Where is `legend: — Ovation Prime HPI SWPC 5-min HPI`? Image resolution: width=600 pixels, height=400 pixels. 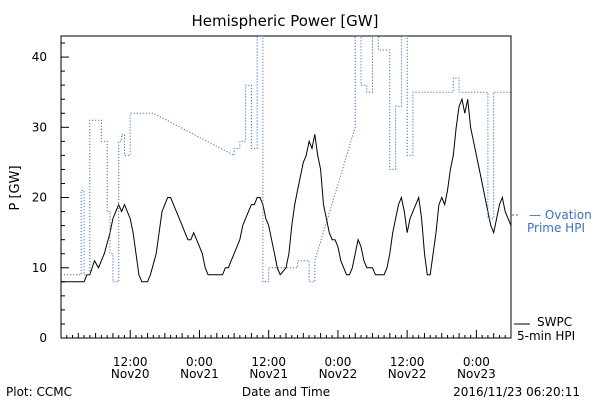 legend: — Ovation Prime HPI SWPC 5-min HPI is located at coordinates (552, 275).